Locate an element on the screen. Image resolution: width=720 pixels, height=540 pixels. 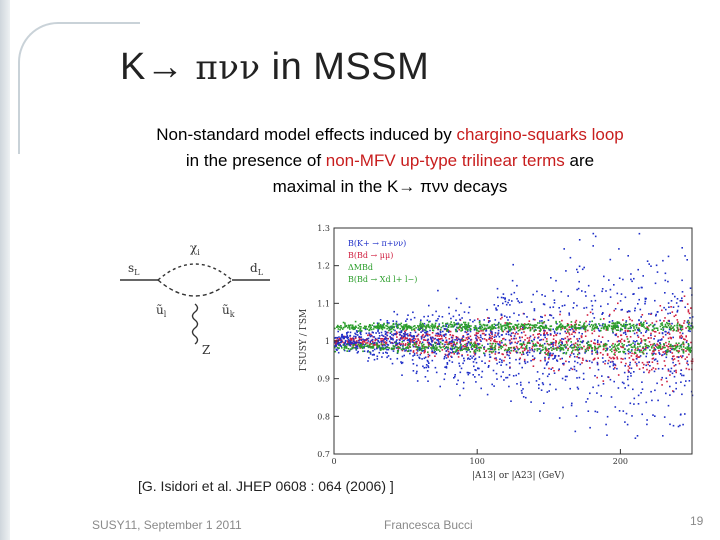
y-tick-label: 1.2 is located at coordinates (323, 266).